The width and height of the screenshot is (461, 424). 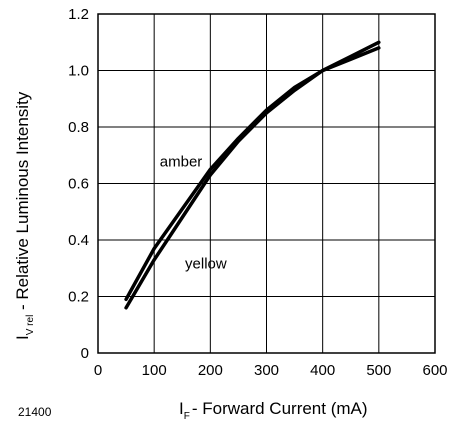 I want to click on y-axis-title-rest: - Relative Luminous Intensity, so click(x=22, y=202).